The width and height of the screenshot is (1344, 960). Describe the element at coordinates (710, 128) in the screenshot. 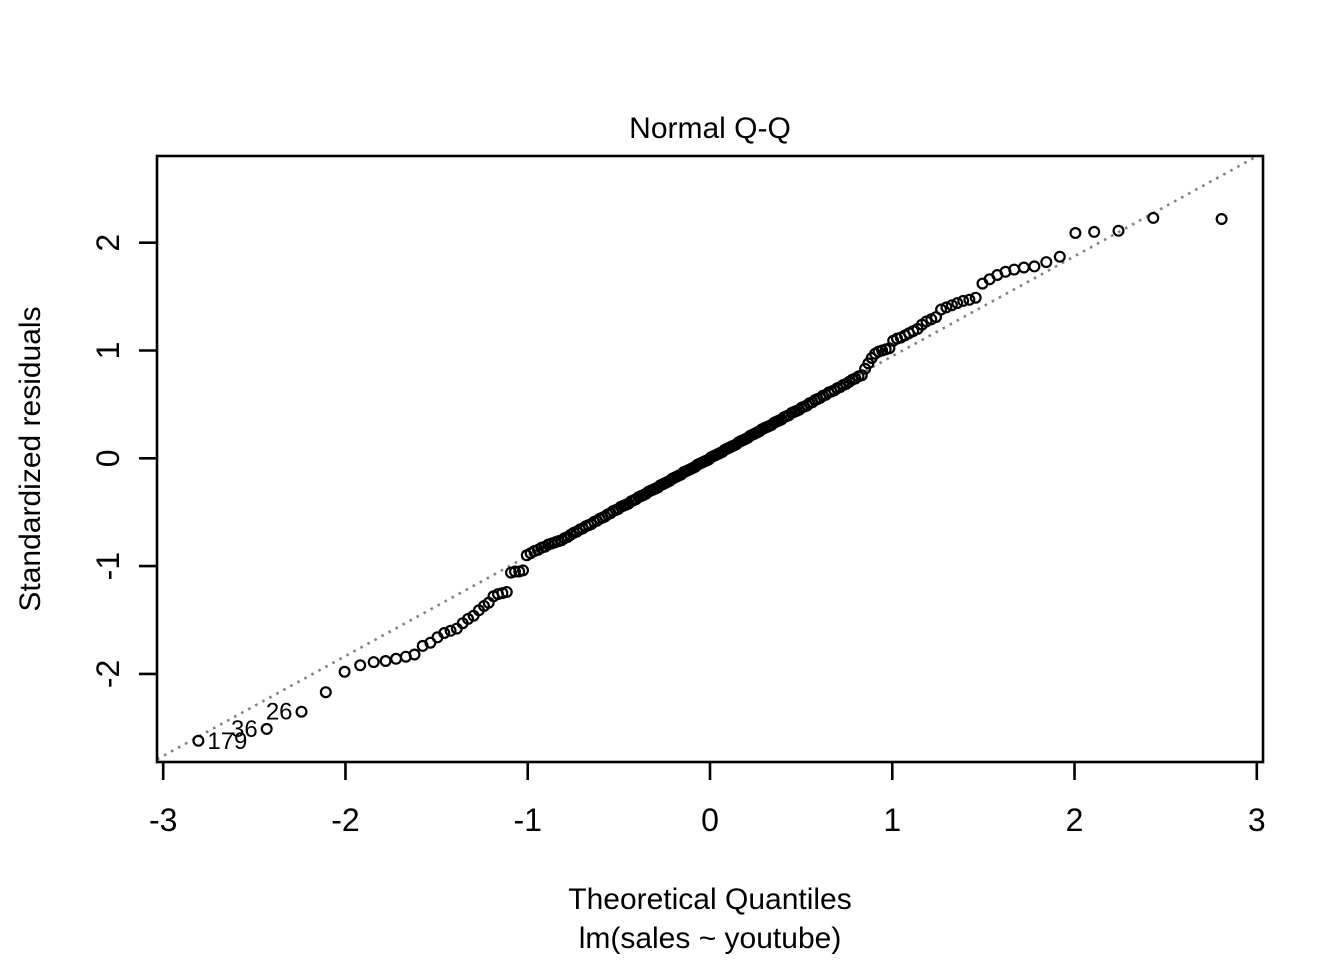

I see `chart-title: Normal Q-Q` at that location.